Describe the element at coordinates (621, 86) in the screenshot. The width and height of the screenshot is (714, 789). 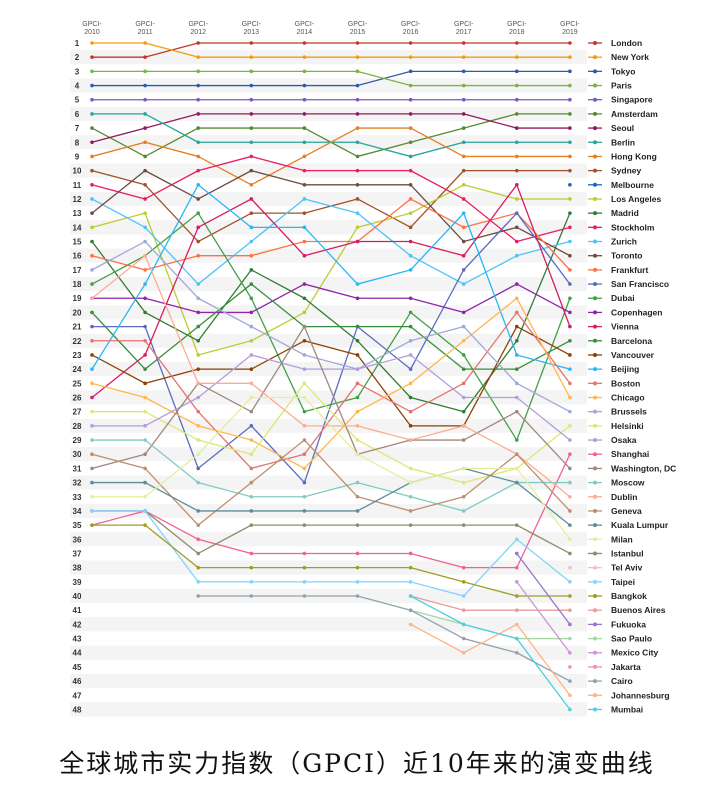
I see `legend-label: Paris` at that location.